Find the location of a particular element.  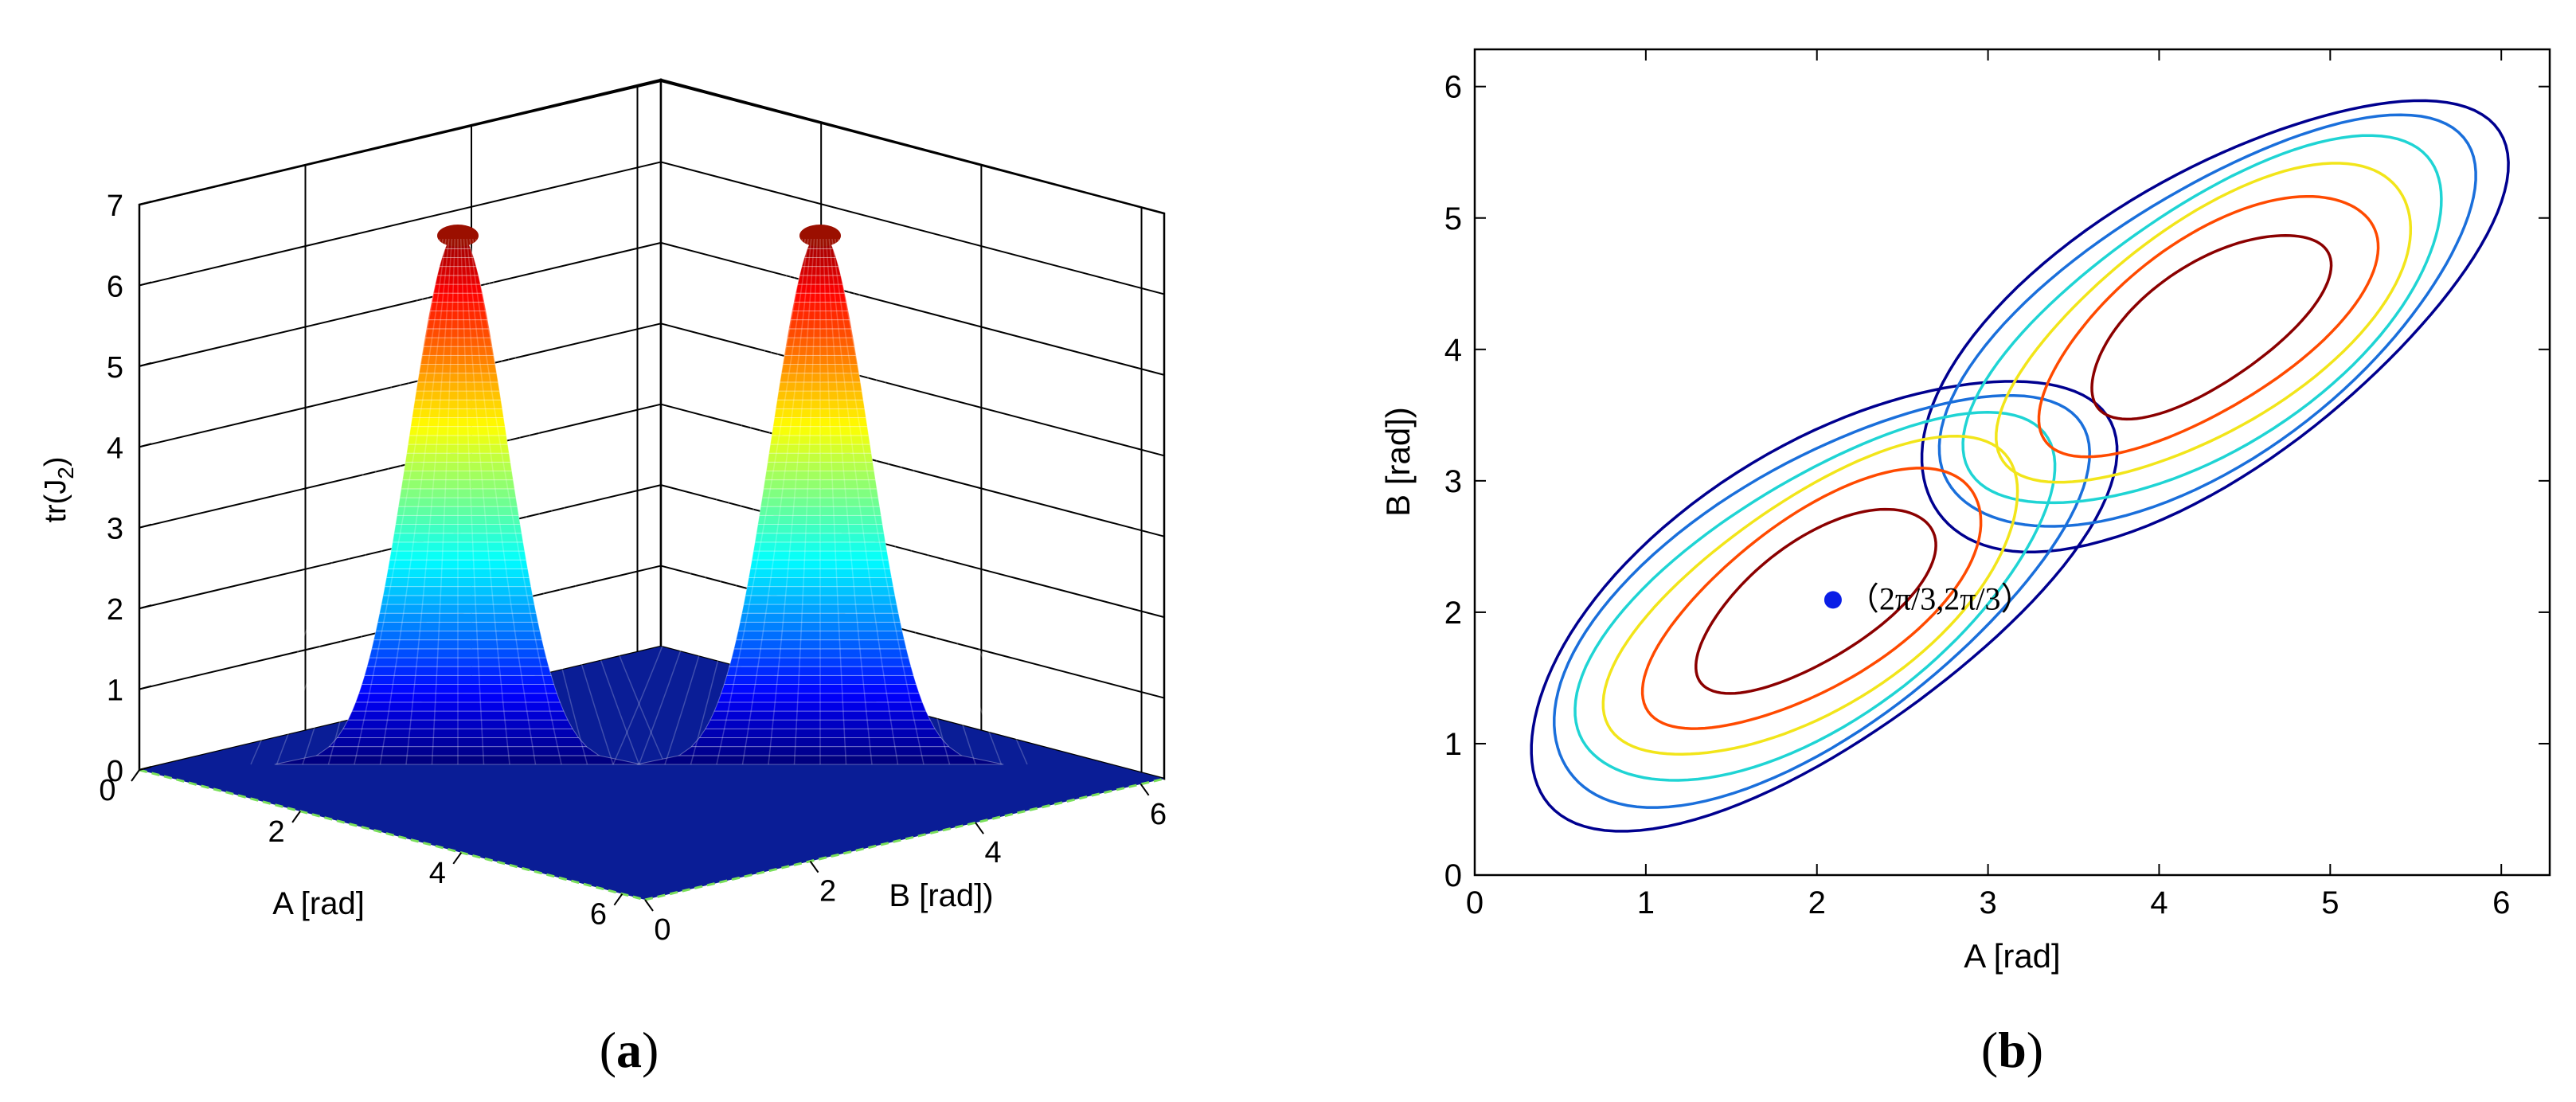

z-tick-label: 1 is located at coordinates (115, 691).